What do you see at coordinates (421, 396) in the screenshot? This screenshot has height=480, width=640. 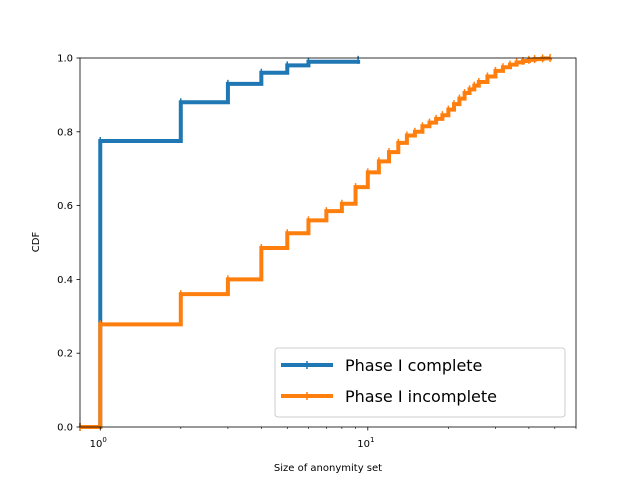 I see `legend-label-phase-i-incomplete: Phase I incomplete` at bounding box center [421, 396].